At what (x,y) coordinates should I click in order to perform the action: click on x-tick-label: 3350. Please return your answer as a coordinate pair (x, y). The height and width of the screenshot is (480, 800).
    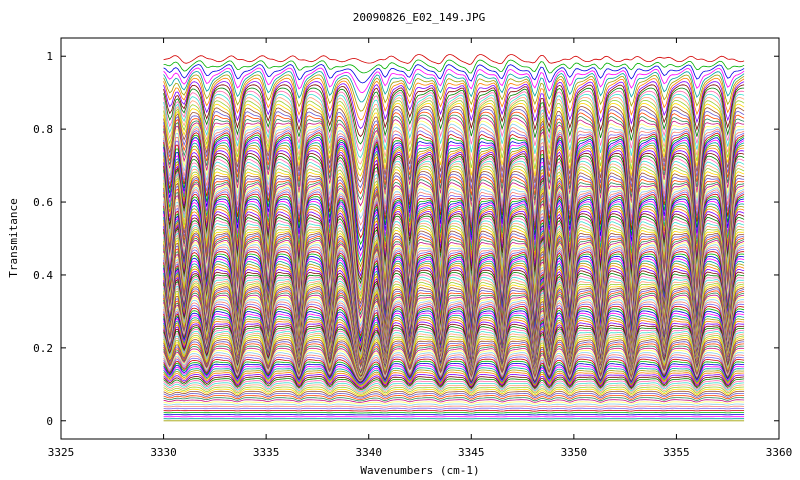
    Looking at the image, I should click on (574, 452).